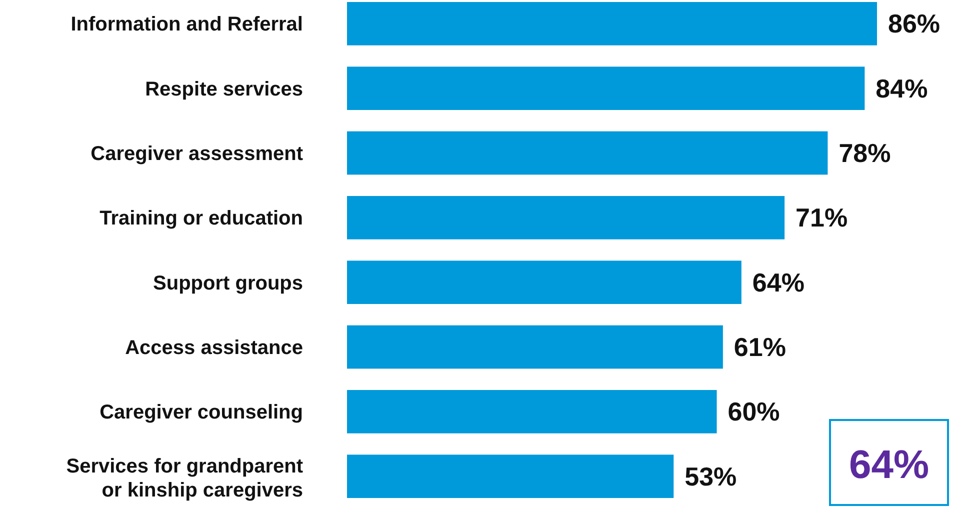  I want to click on y-tick-label: Information and Referral, so click(186, 25).